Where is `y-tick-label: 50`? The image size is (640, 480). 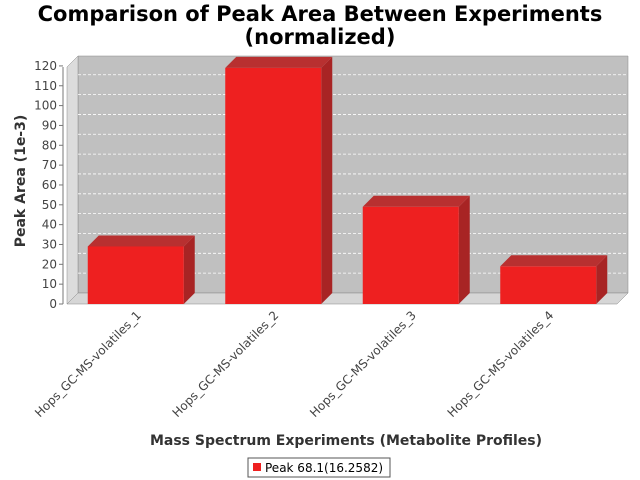 y-tick-label: 50 is located at coordinates (49, 205).